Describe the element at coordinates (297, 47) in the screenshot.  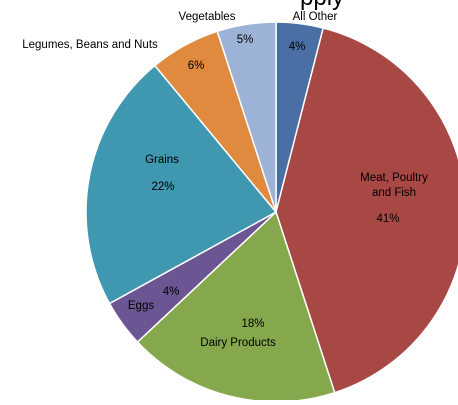
I see `slice-value-all-other: 4%` at that location.